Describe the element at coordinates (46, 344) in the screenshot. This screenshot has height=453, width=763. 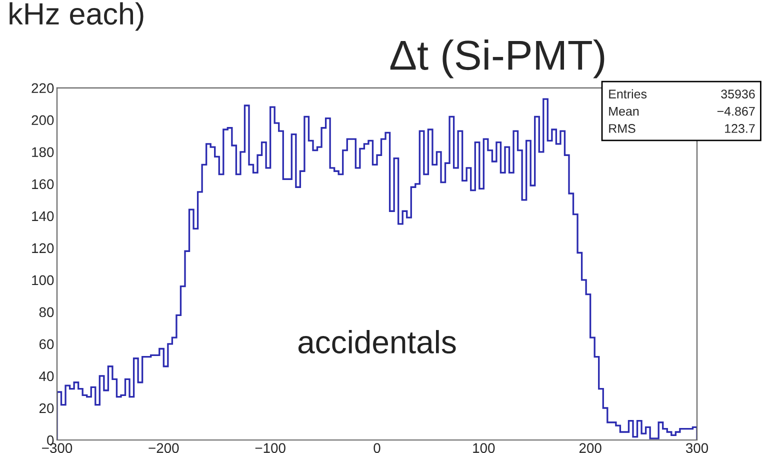
I see `y-tick-label: 60` at that location.